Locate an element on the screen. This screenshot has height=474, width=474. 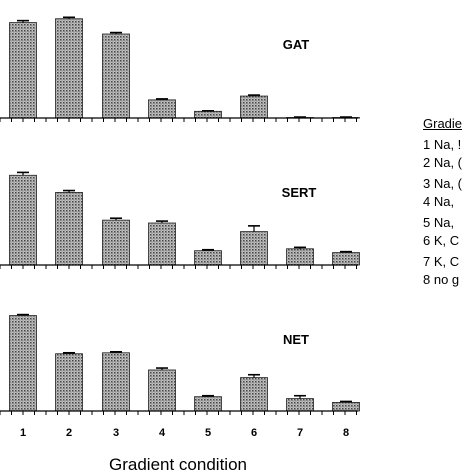
x-tick-label-3: 3 is located at coordinates (116, 433).